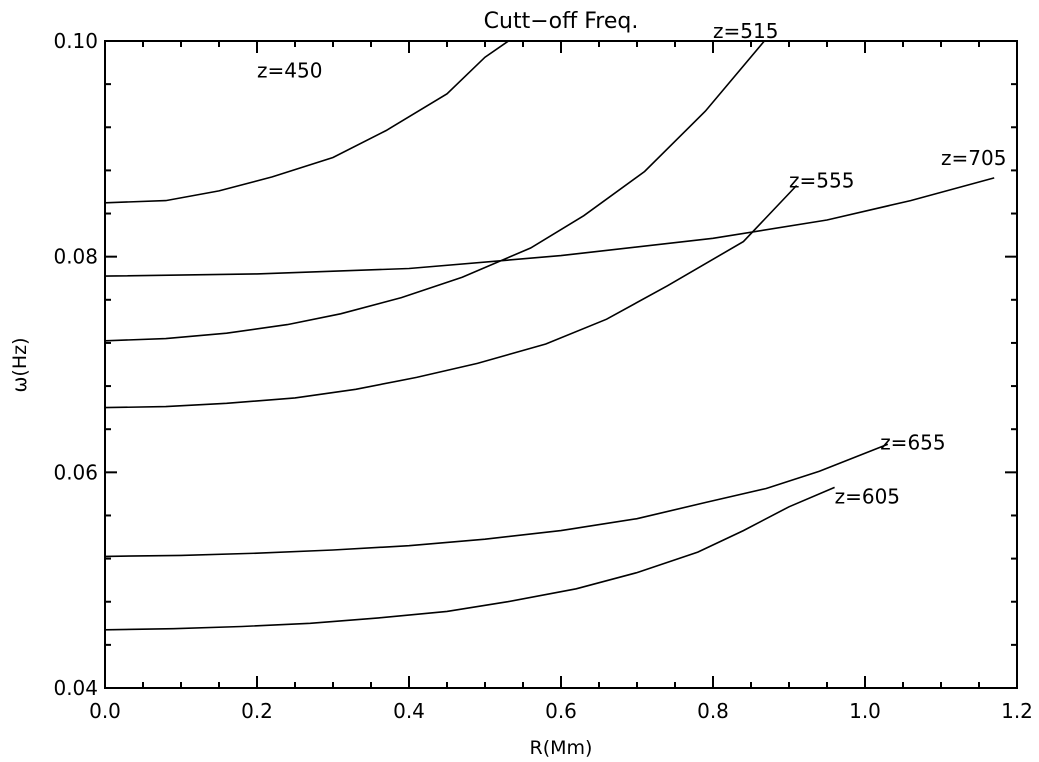  I want to click on x-tick-label: 1.0, so click(865, 711).